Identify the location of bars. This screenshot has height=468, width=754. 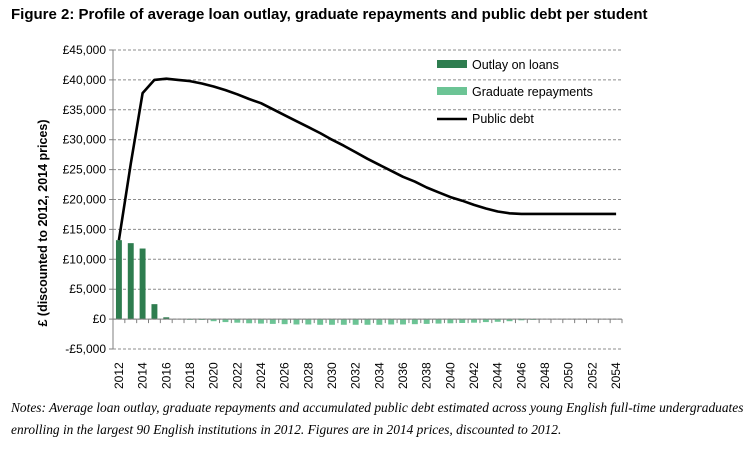
(326, 282).